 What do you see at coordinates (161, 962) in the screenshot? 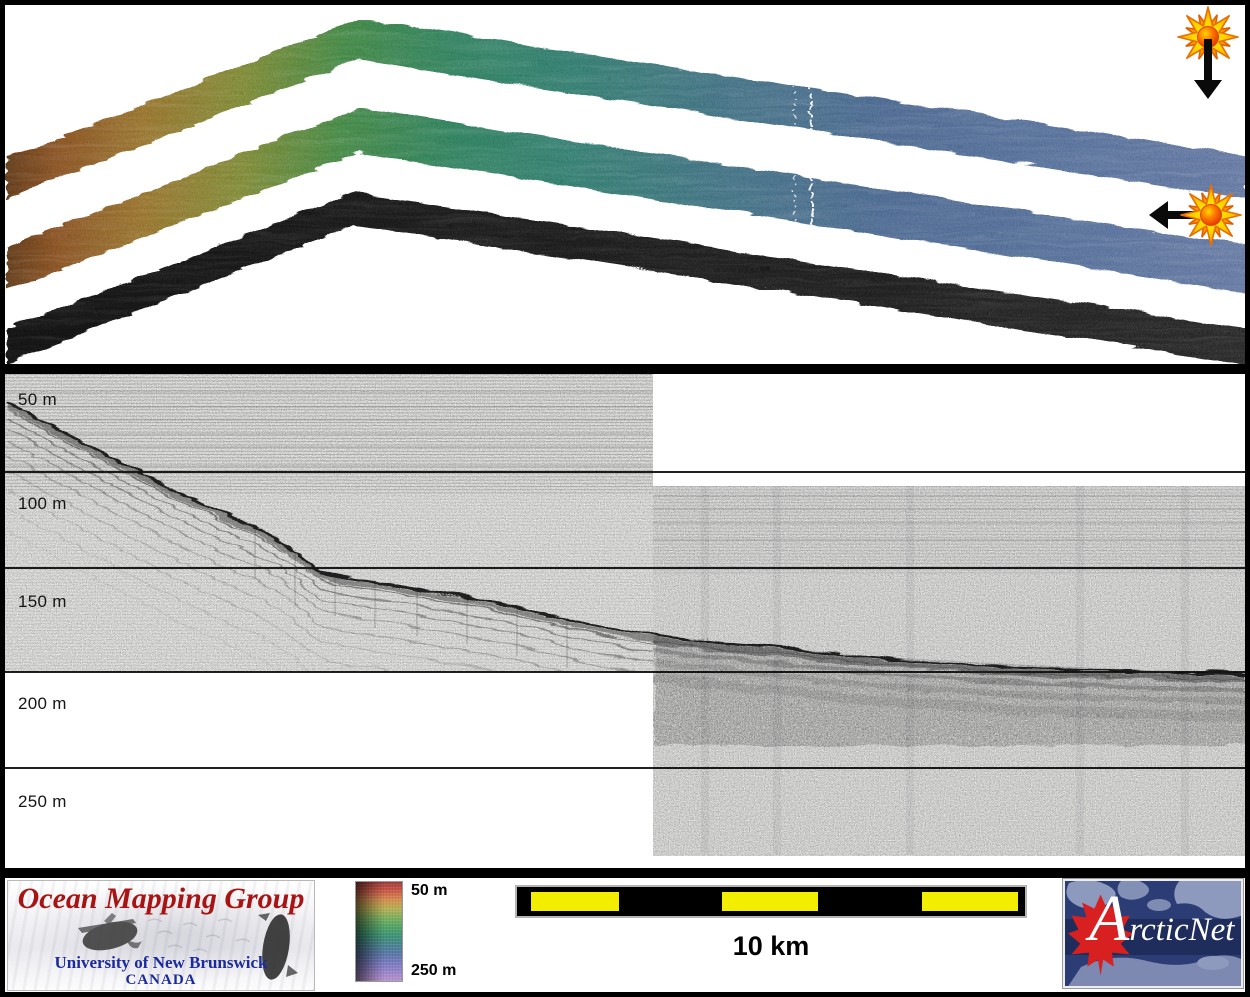
I see `omg-university-line: University of New Brunswick` at bounding box center [161, 962].